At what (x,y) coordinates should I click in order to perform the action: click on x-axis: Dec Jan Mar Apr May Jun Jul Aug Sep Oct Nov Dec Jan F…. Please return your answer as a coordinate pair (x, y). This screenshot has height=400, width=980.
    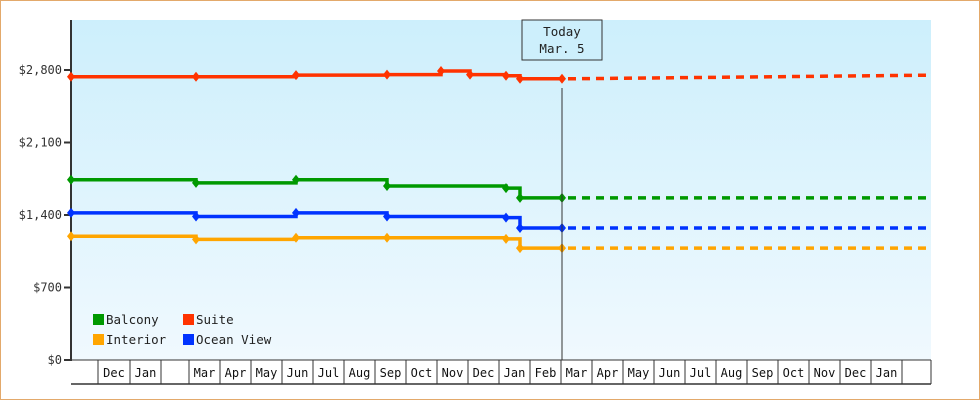
    Looking at the image, I should click on (501, 372).